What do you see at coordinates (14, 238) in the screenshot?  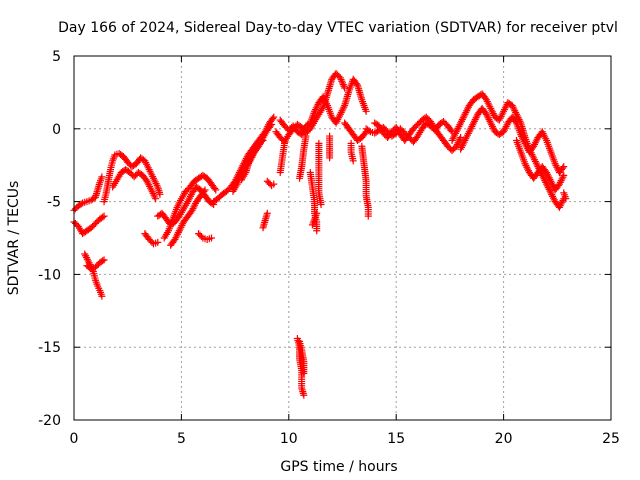 I see `y-axis-label: SDTVAR / TECUs` at bounding box center [14, 238].